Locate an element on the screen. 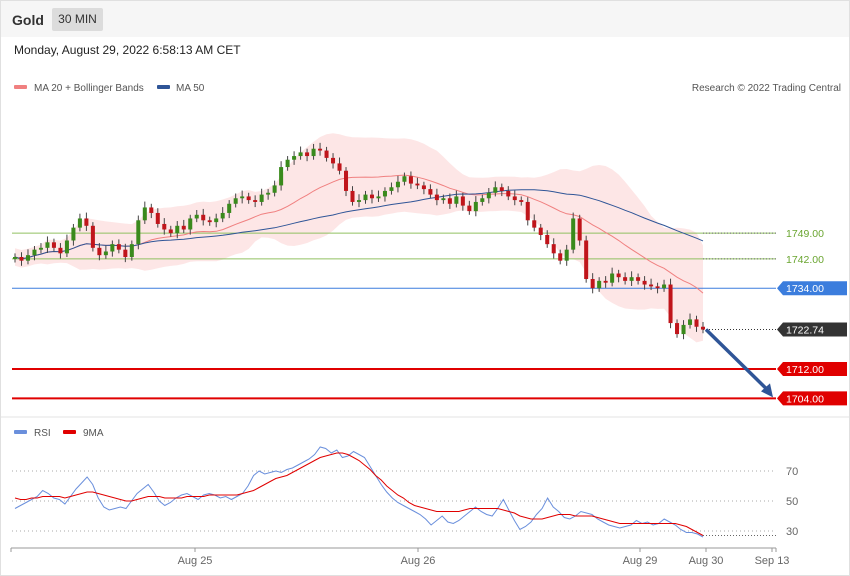 The image size is (850, 576). level-label-1734.00: 1734.00 is located at coordinates (805, 289).